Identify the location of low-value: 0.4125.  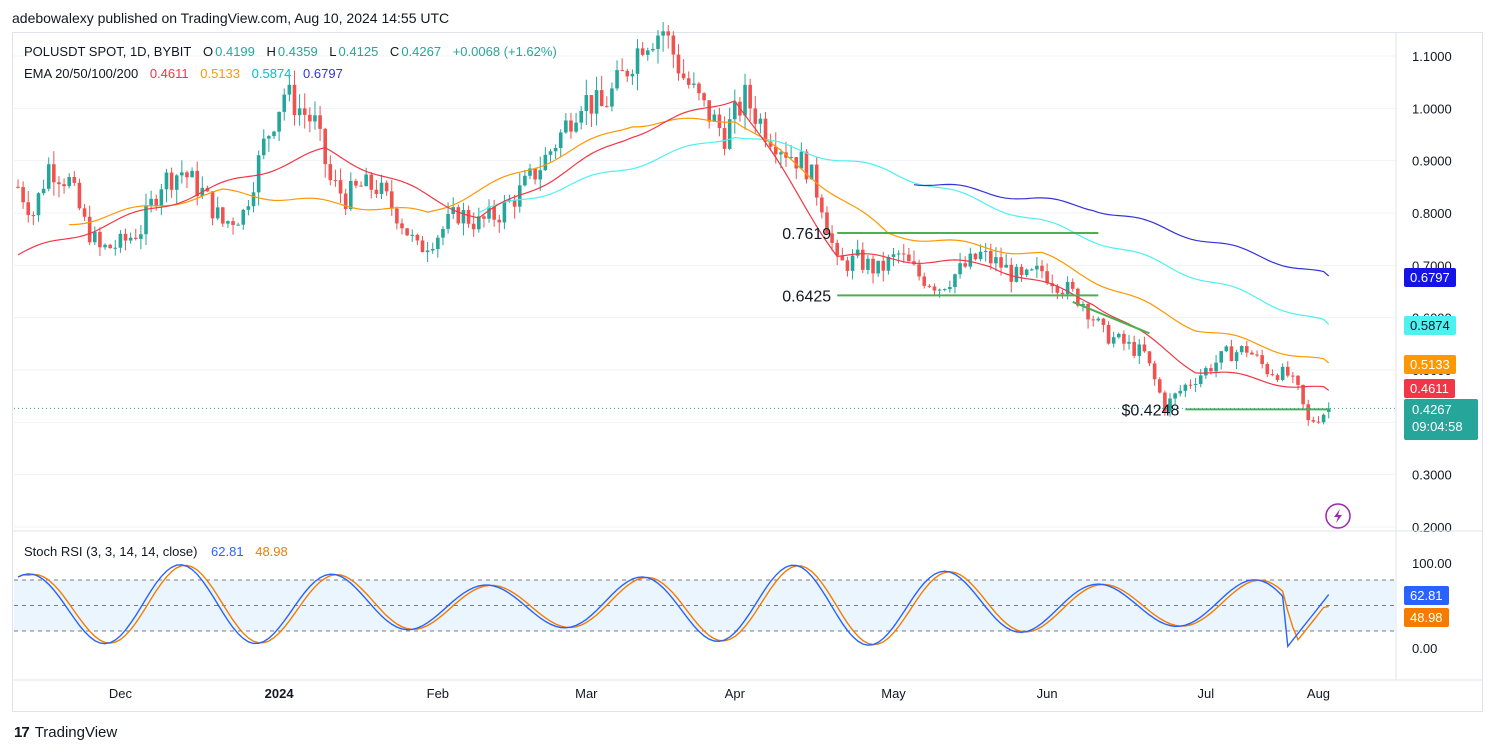
(358, 51).